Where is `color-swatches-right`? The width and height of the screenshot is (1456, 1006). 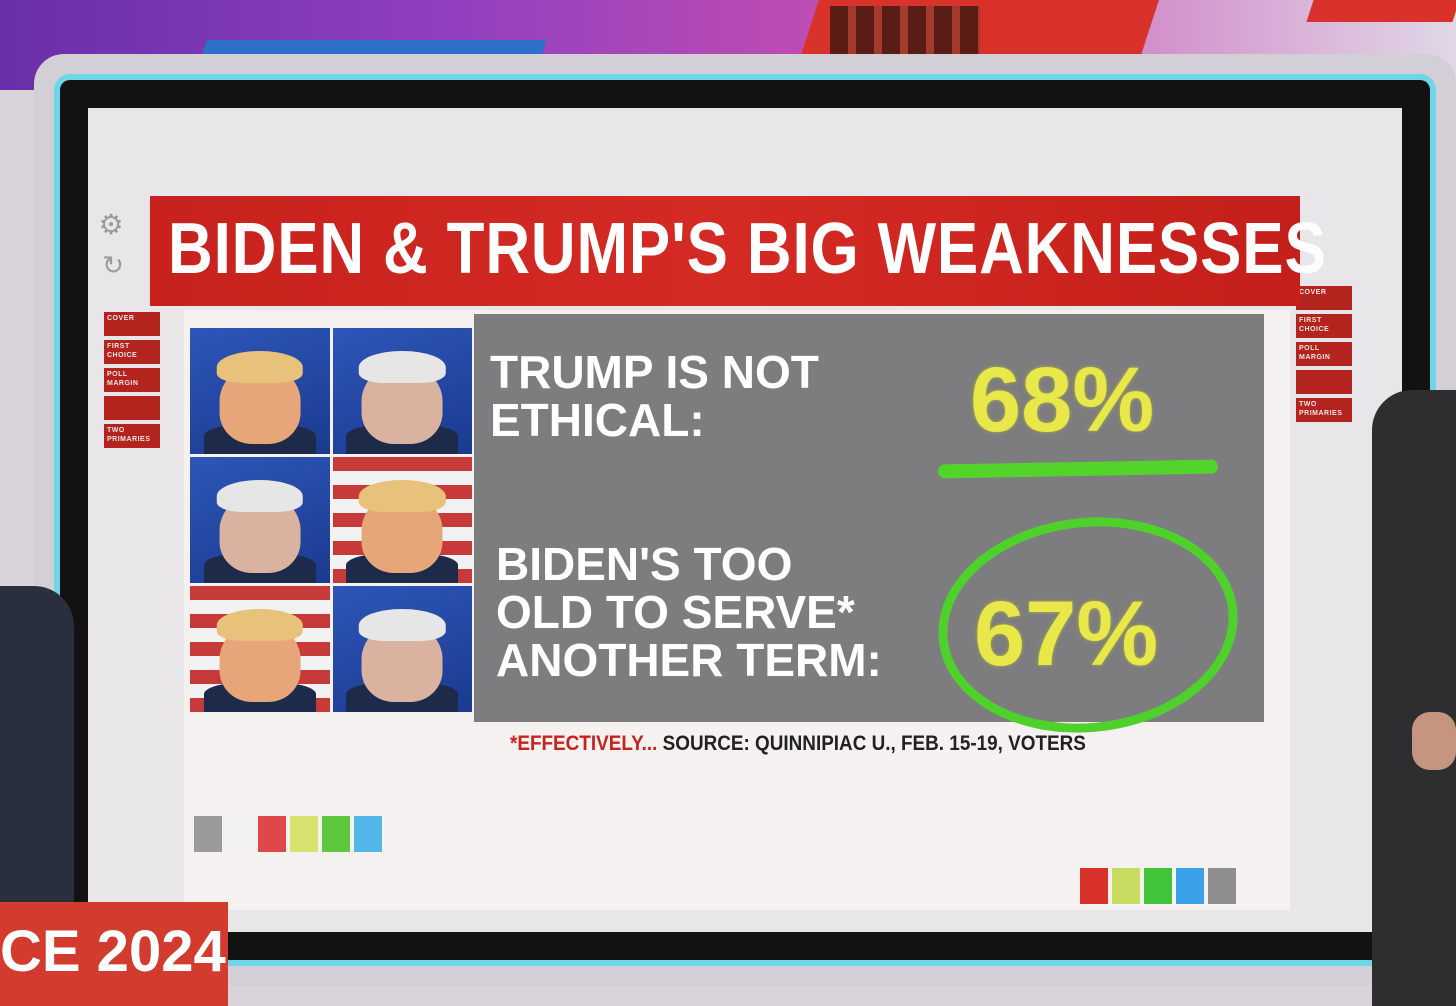 color-swatches-right is located at coordinates (1158, 886).